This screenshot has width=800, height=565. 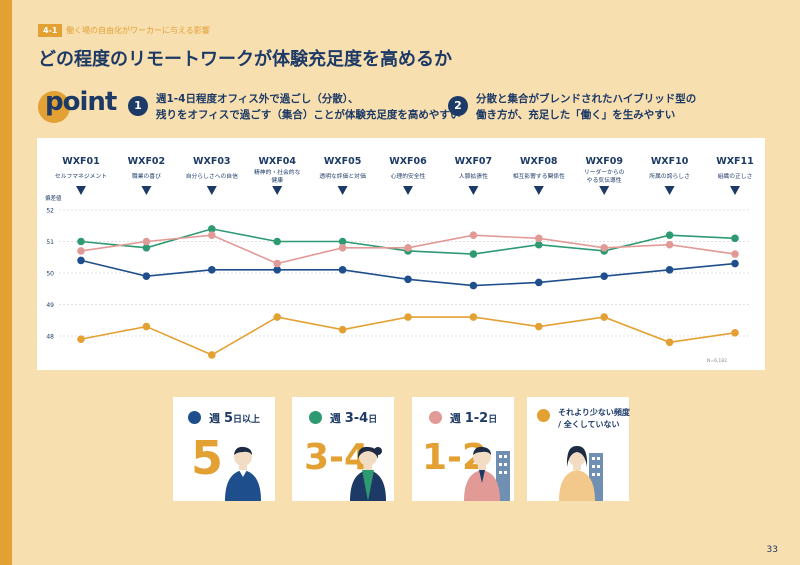 I want to click on legend-dot-less, so click(x=543, y=415).